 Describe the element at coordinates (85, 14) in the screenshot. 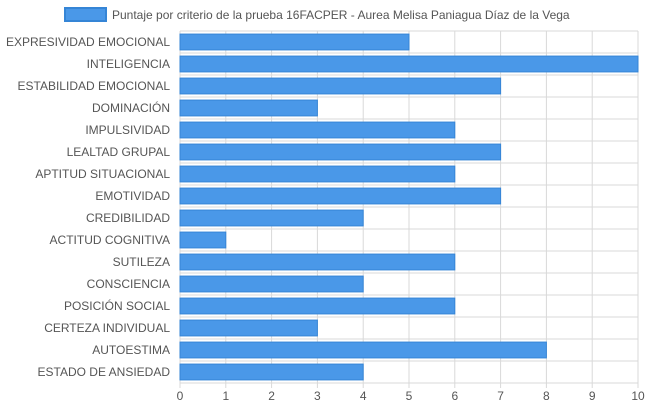

I see `legend-swatch` at that location.